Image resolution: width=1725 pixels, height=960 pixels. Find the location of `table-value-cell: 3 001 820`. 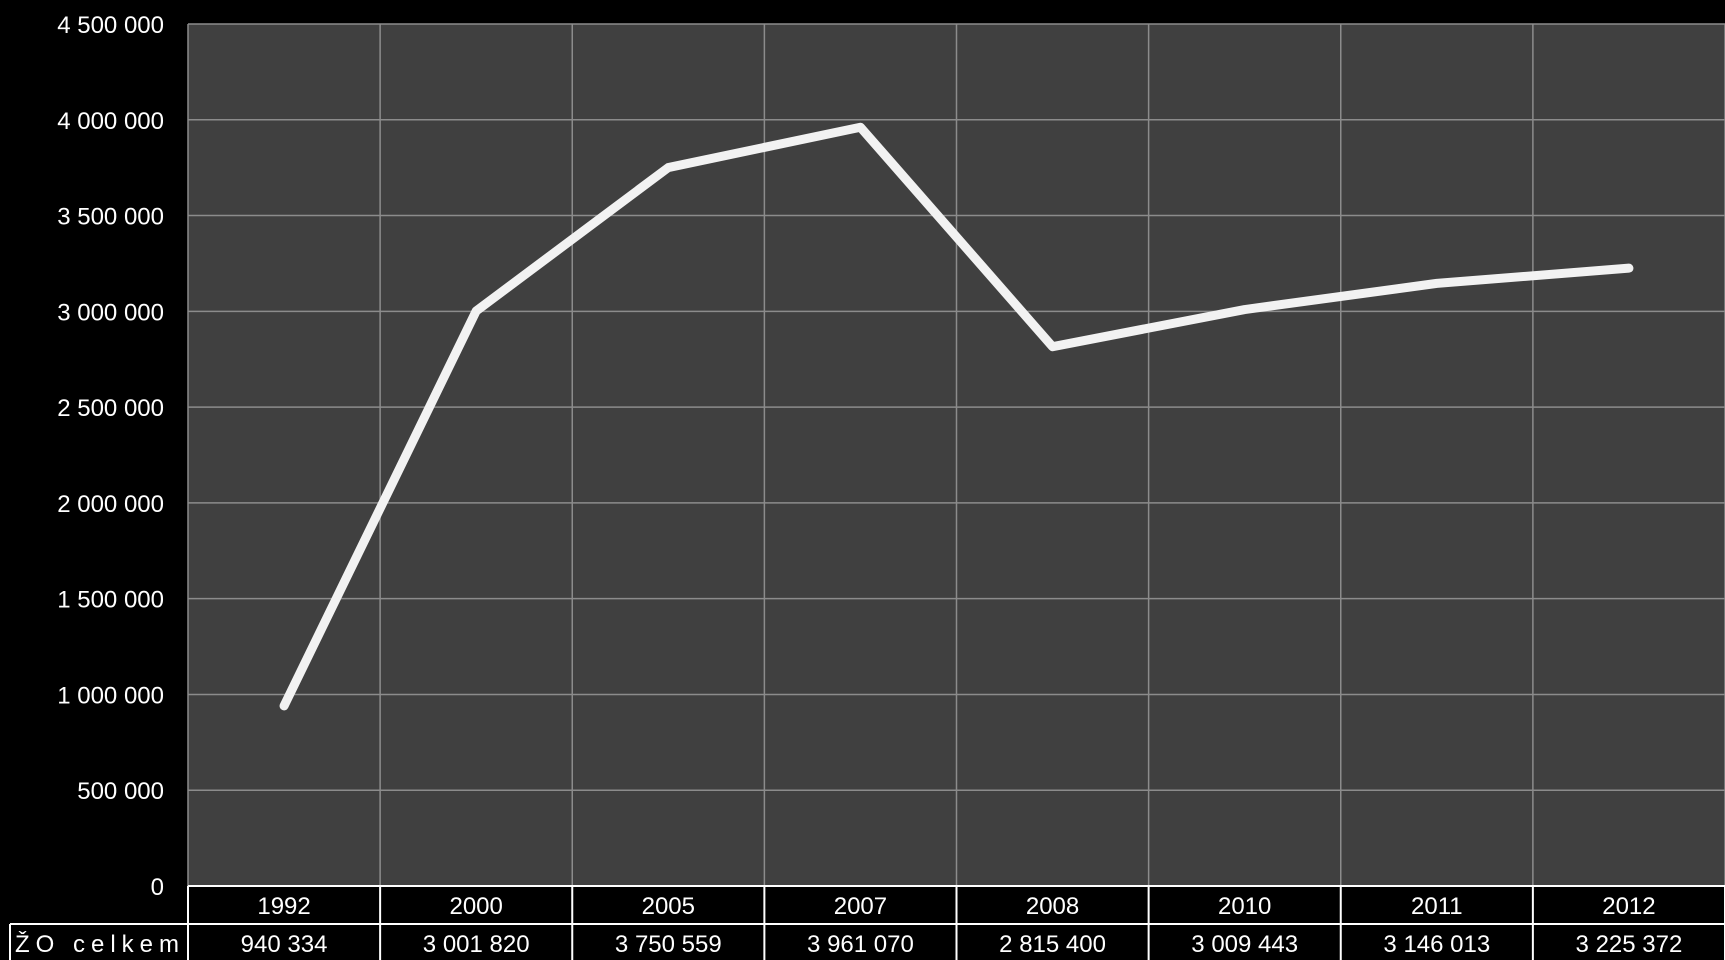

table-value-cell: 3 001 820 is located at coordinates (476, 944).